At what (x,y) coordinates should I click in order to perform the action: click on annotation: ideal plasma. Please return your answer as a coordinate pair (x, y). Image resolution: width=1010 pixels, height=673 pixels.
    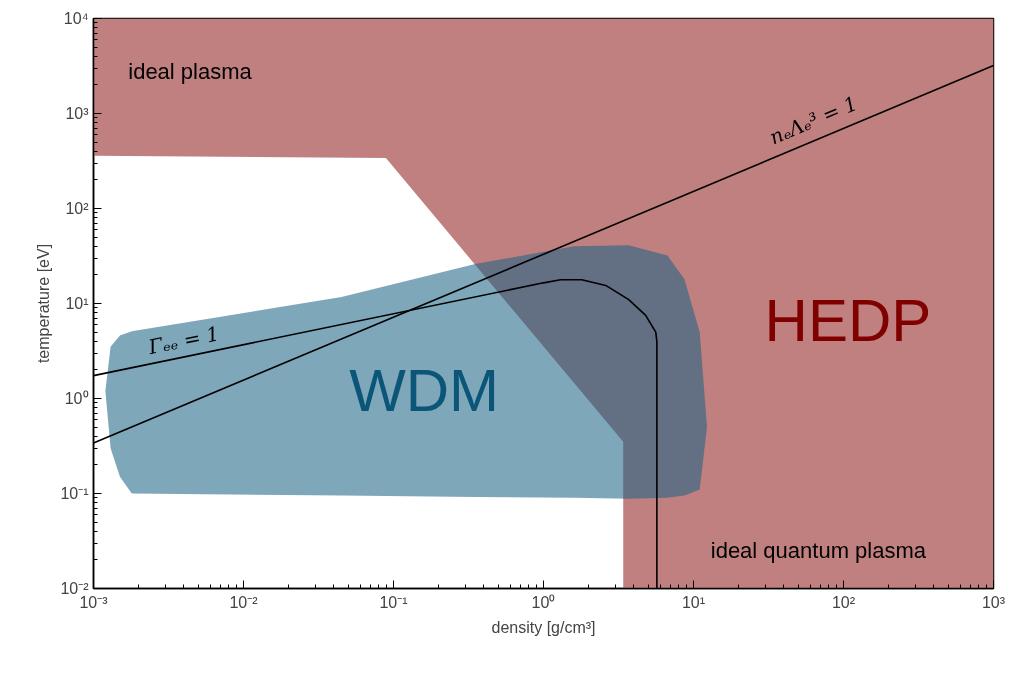
    Looking at the image, I should click on (190, 71).